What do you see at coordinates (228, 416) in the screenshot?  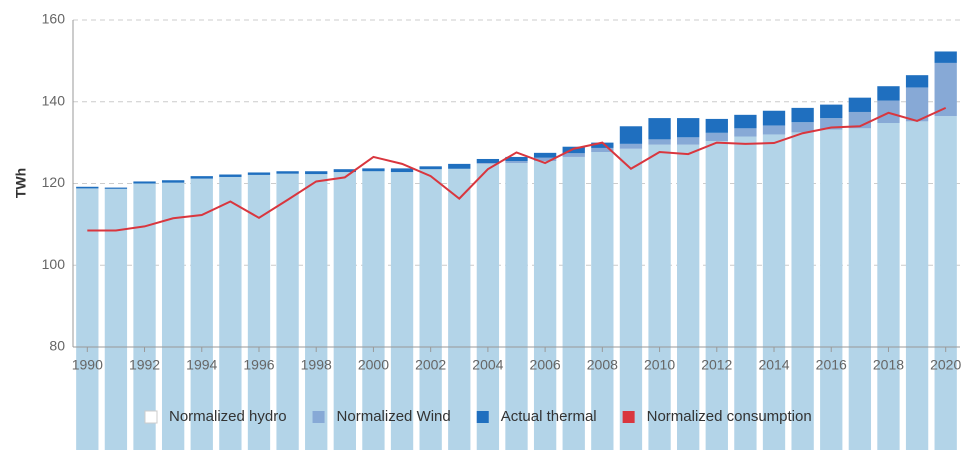 I see `legend-label: Normalized hydro` at bounding box center [228, 416].